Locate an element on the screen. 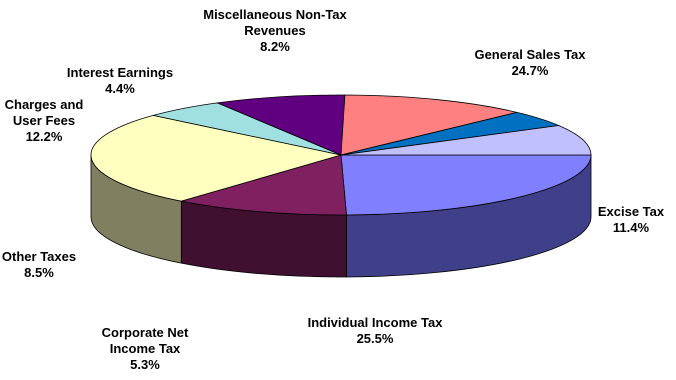 The image size is (676, 380). label-individual-income-tax: Individual Income Tax 25.5% is located at coordinates (375, 331).